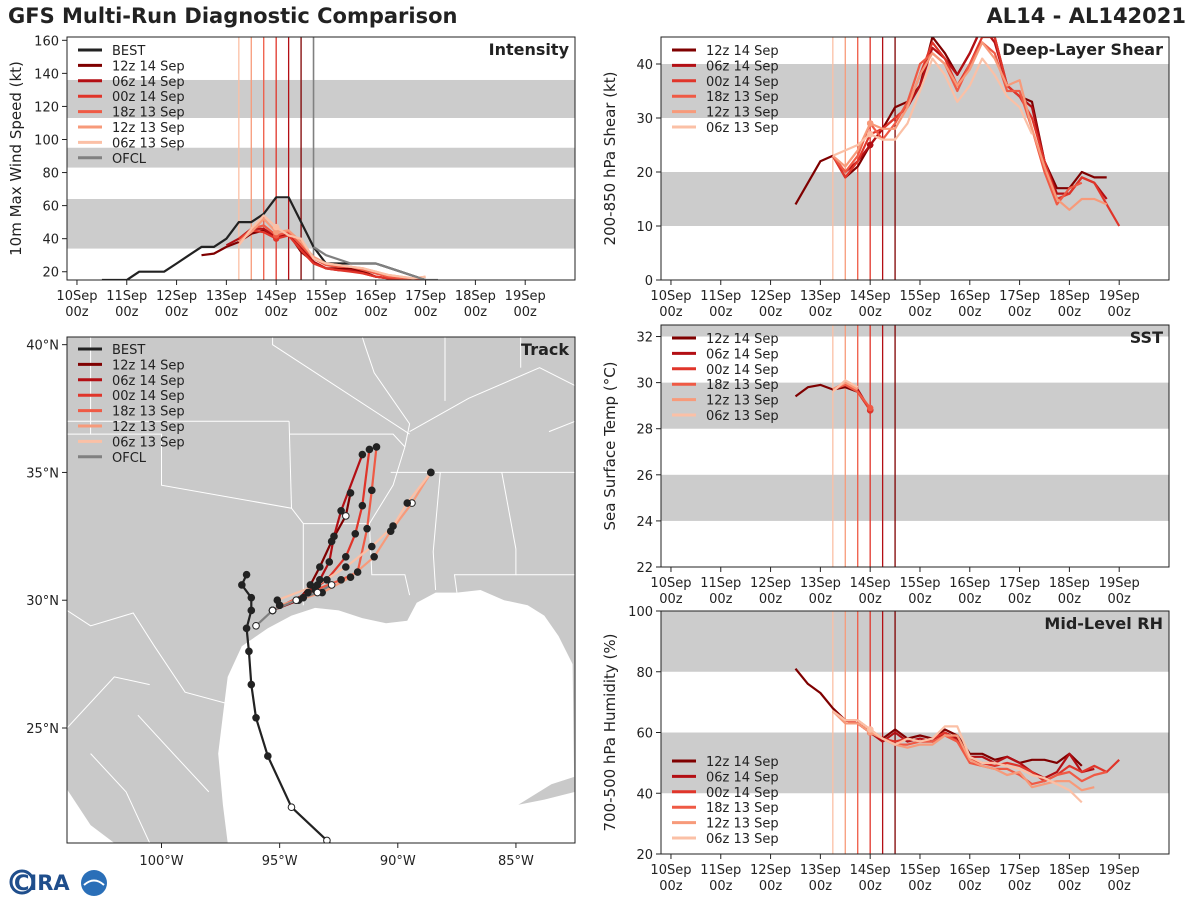  Describe the element at coordinates (720, 296) in the screenshot. I see `shear-xtick-label: 11Sep` at that location.